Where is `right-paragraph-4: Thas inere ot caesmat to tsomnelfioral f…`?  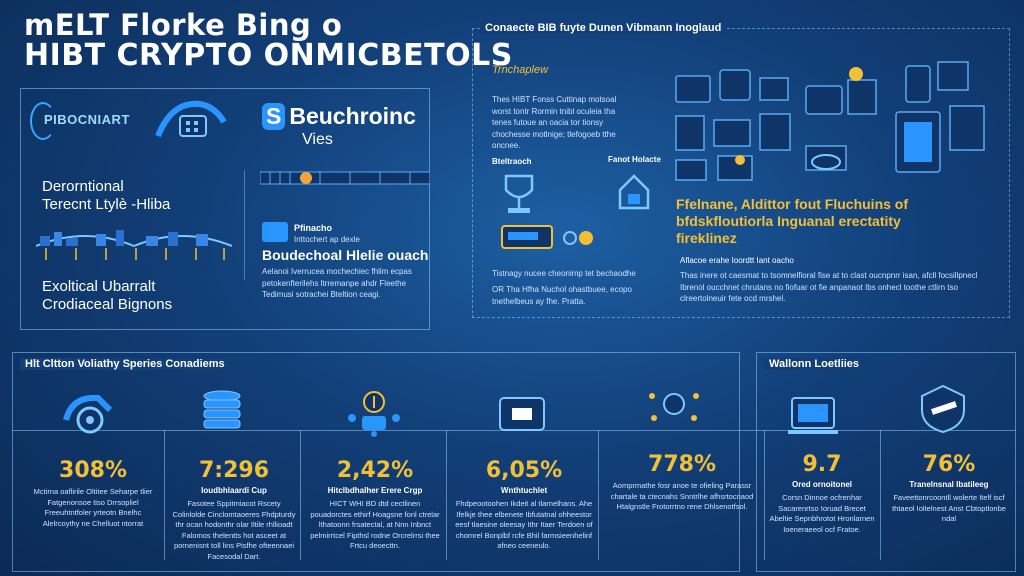
right-paragraph-4: Thas inere ot caesmat to tsomnelfioral f… is located at coordinates (829, 287).